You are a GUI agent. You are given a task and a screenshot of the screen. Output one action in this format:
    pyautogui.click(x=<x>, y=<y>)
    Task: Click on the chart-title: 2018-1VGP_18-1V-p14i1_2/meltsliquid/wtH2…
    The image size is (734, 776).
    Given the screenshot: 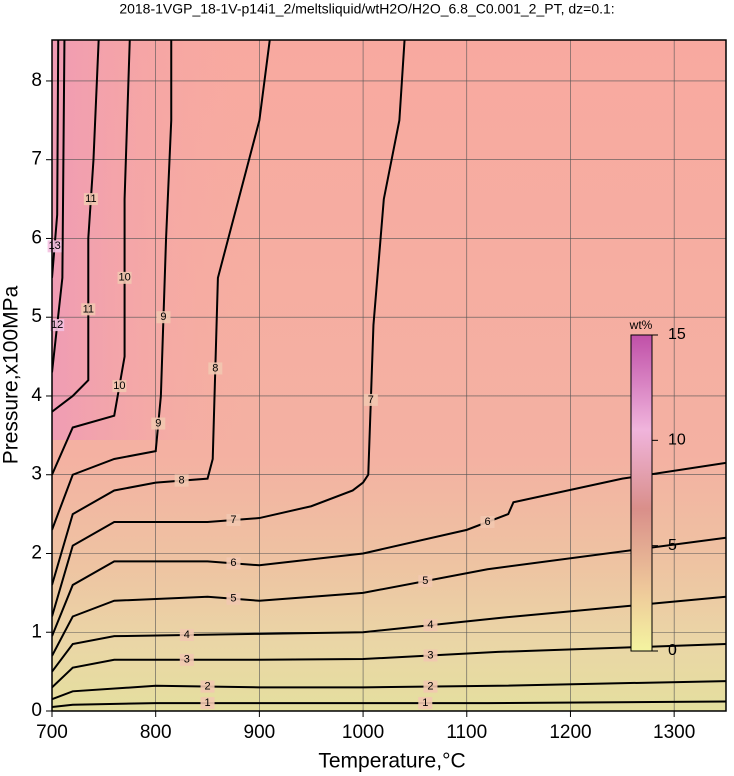 What is the action you would take?
    pyautogui.click(x=366, y=9)
    